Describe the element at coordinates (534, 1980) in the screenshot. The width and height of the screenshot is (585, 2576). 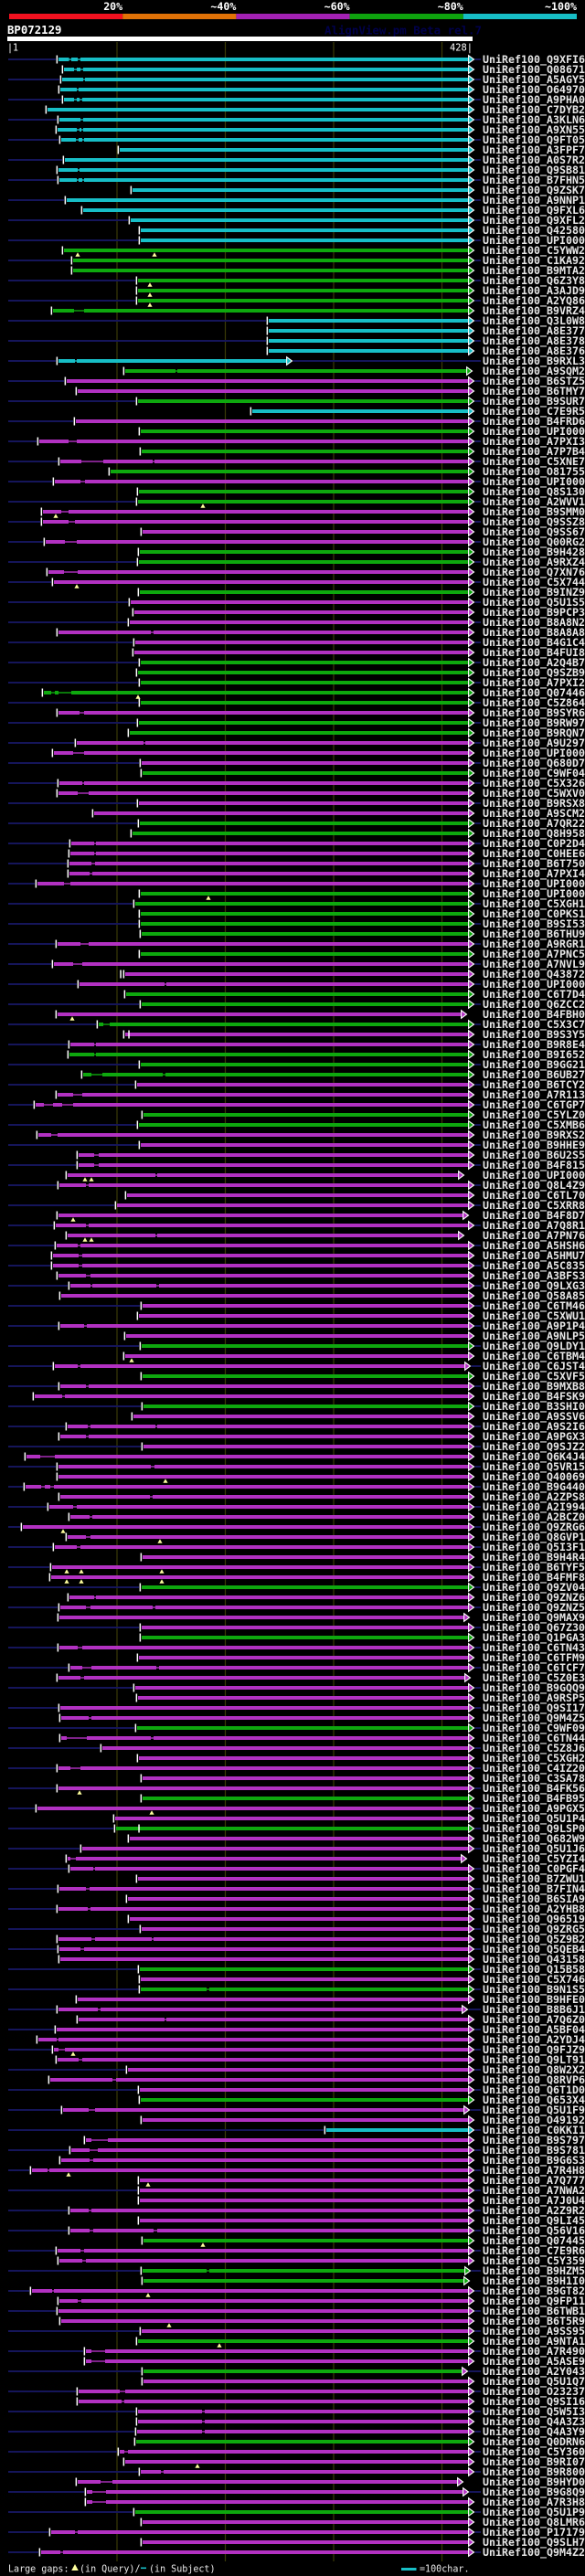
I see `hit-label: UniRef100_C5X746` at that location.